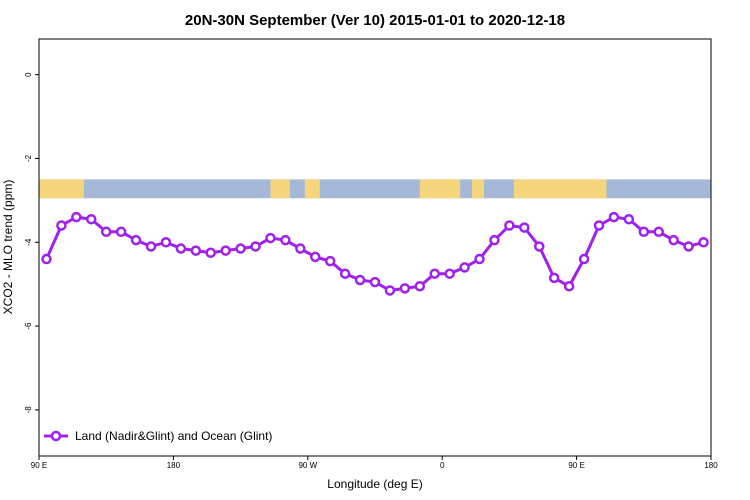  I want to click on map-ocean, so click(375, 189).